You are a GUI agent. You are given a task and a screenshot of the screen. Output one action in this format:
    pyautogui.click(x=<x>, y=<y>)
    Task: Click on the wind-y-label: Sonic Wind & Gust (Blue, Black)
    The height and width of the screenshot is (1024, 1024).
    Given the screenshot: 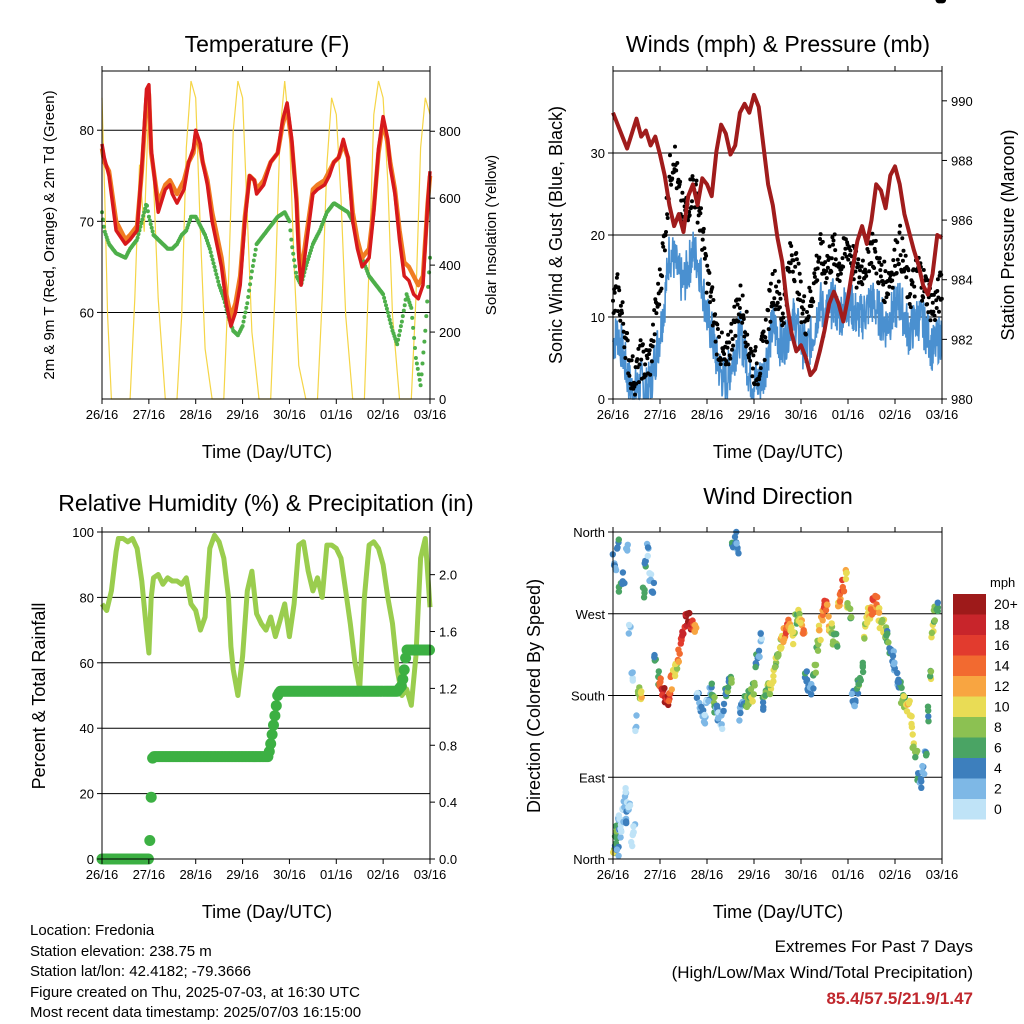 What is the action you would take?
    pyautogui.click(x=556, y=235)
    